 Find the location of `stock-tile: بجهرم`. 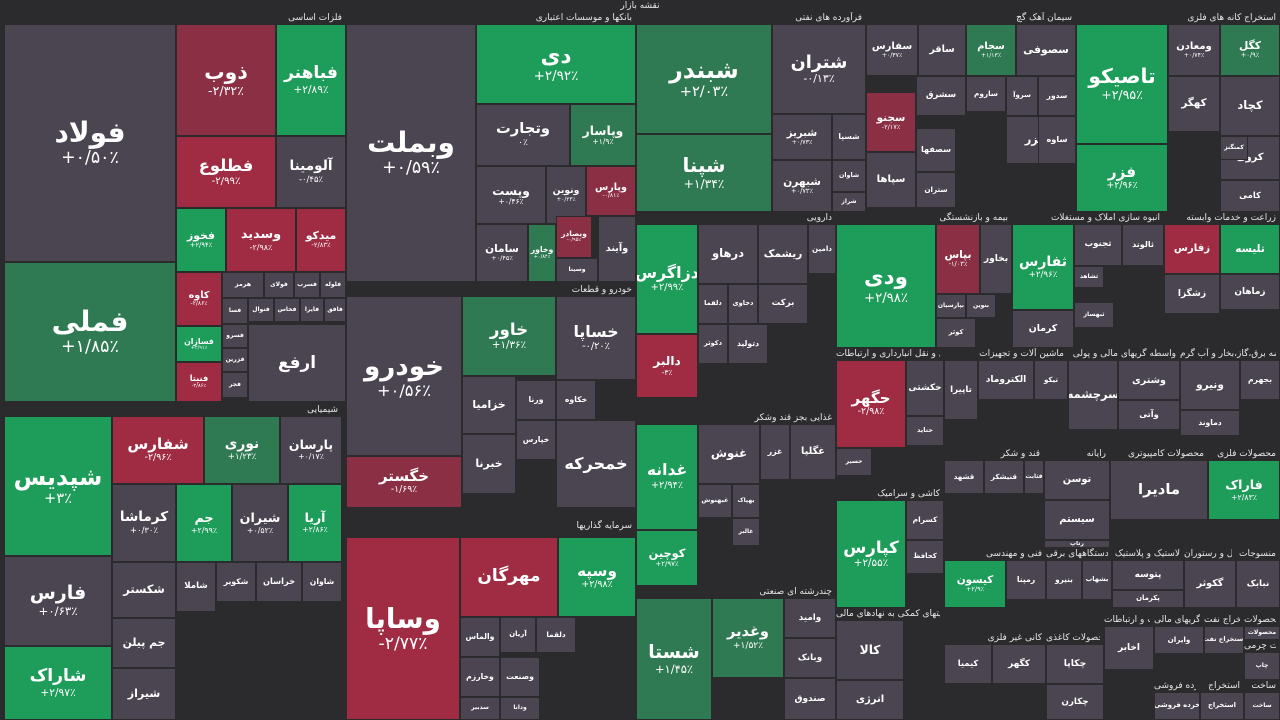

stock-tile: بجهرم is located at coordinates (1260, 380).